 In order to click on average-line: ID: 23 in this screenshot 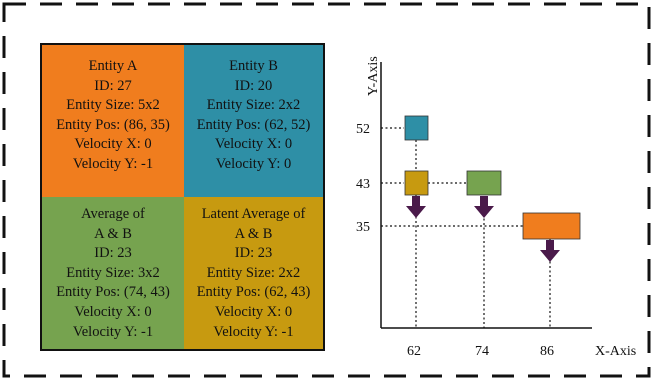, I will do `click(113, 253)`.